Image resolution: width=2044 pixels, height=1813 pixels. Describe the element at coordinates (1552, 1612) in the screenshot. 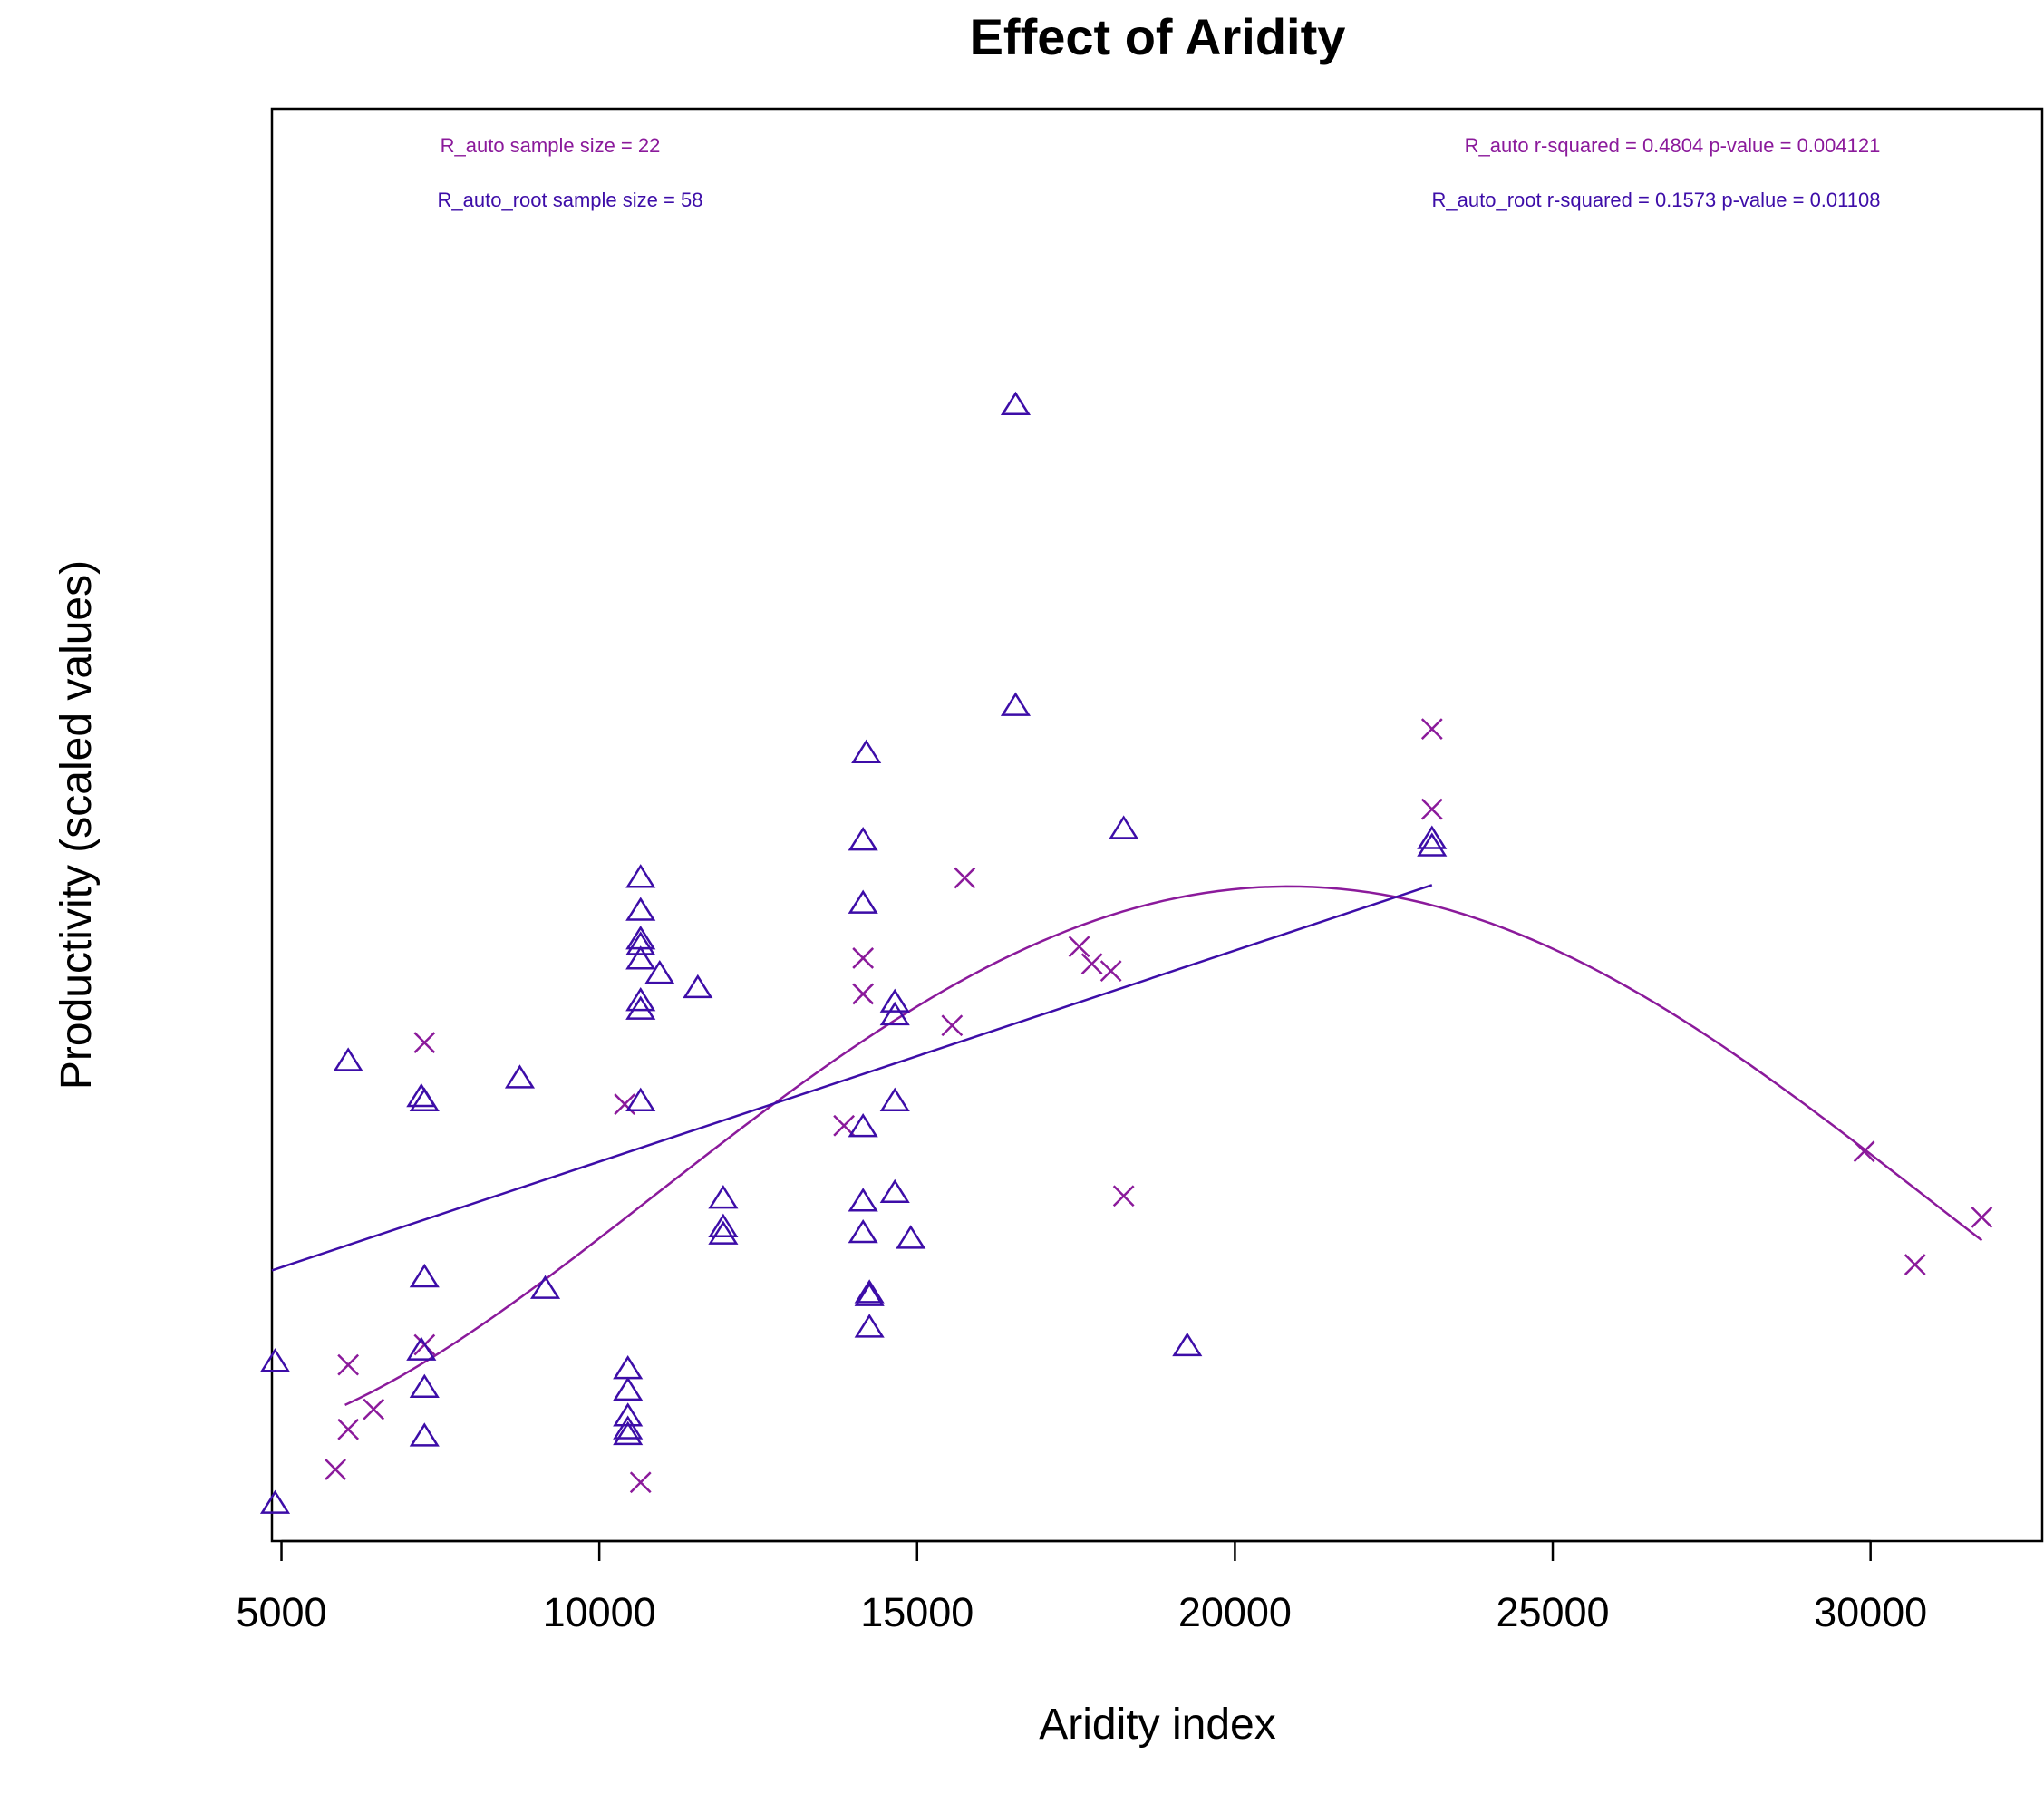

I see `x-tick-label: 25000` at that location.